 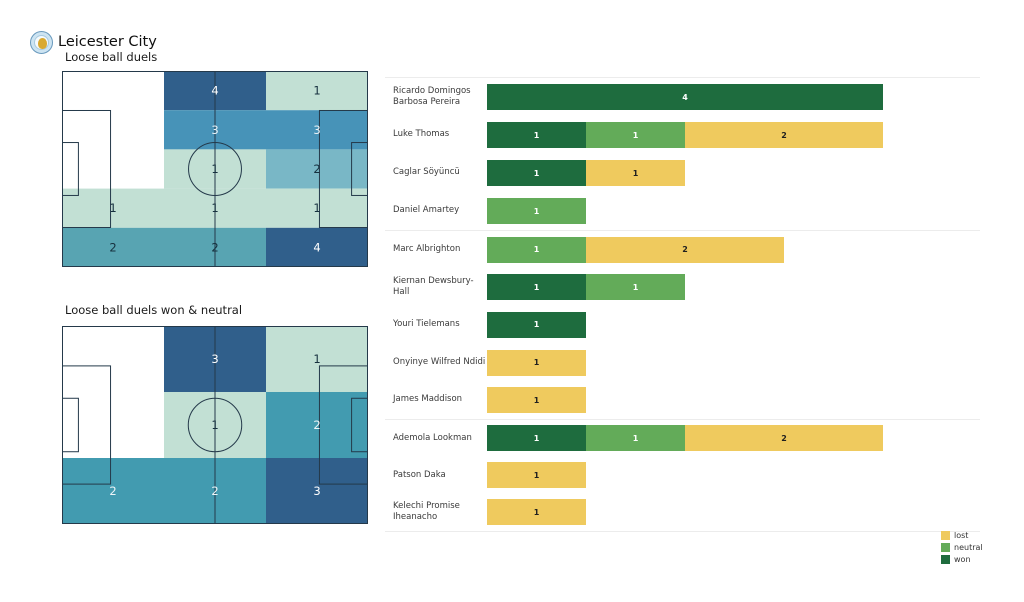 I want to click on team-badge-icon, so click(x=41, y=42).